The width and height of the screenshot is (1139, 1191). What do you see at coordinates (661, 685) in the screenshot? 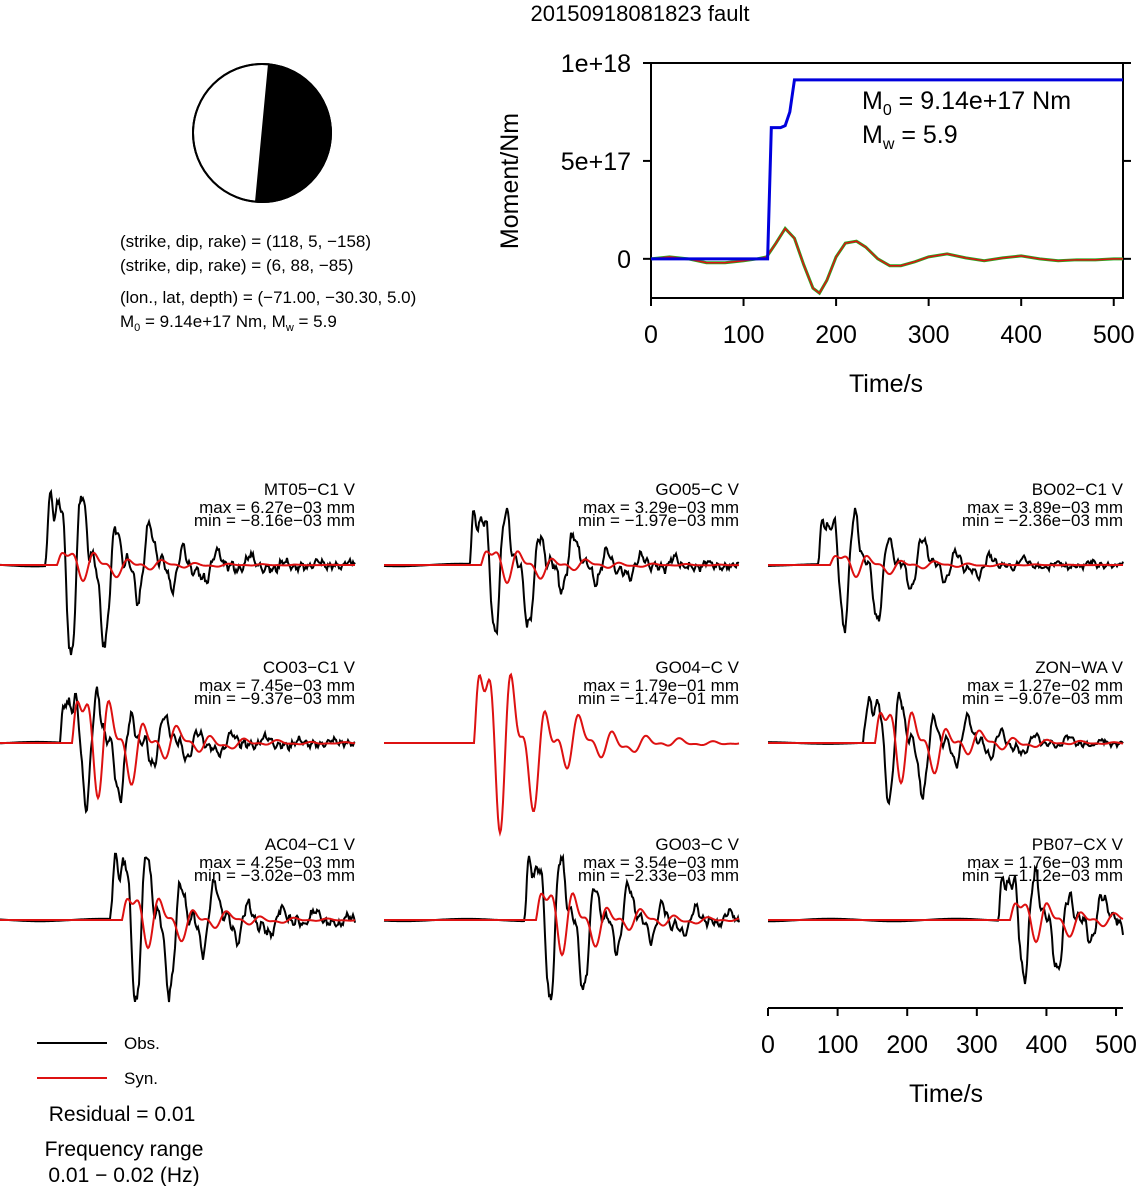
I see `station-max: max = 1.79e−01 mm` at bounding box center [661, 685].